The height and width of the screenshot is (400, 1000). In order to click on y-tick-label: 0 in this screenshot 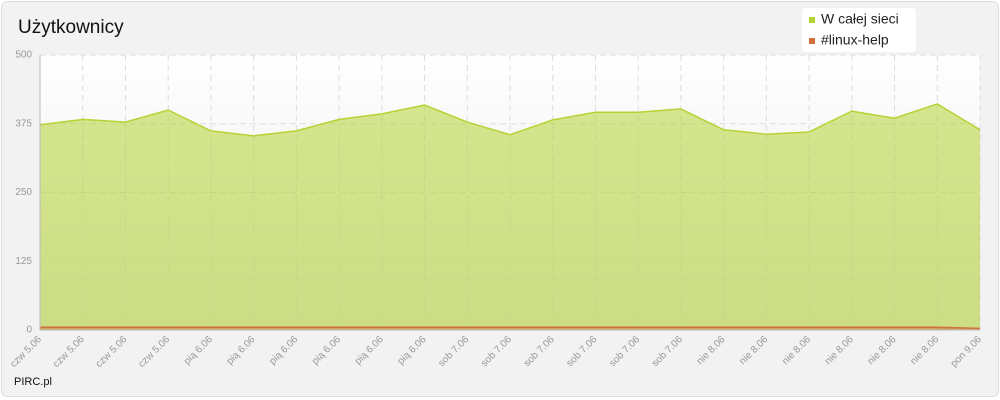, I will do `click(29, 330)`.